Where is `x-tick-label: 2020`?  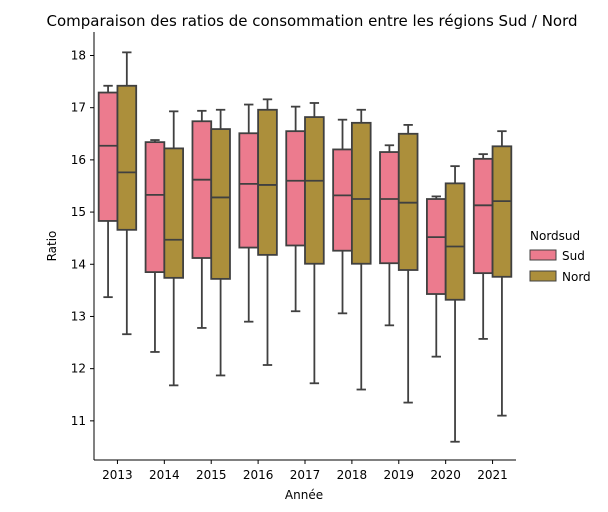 x-tick-label: 2020 is located at coordinates (445, 475).